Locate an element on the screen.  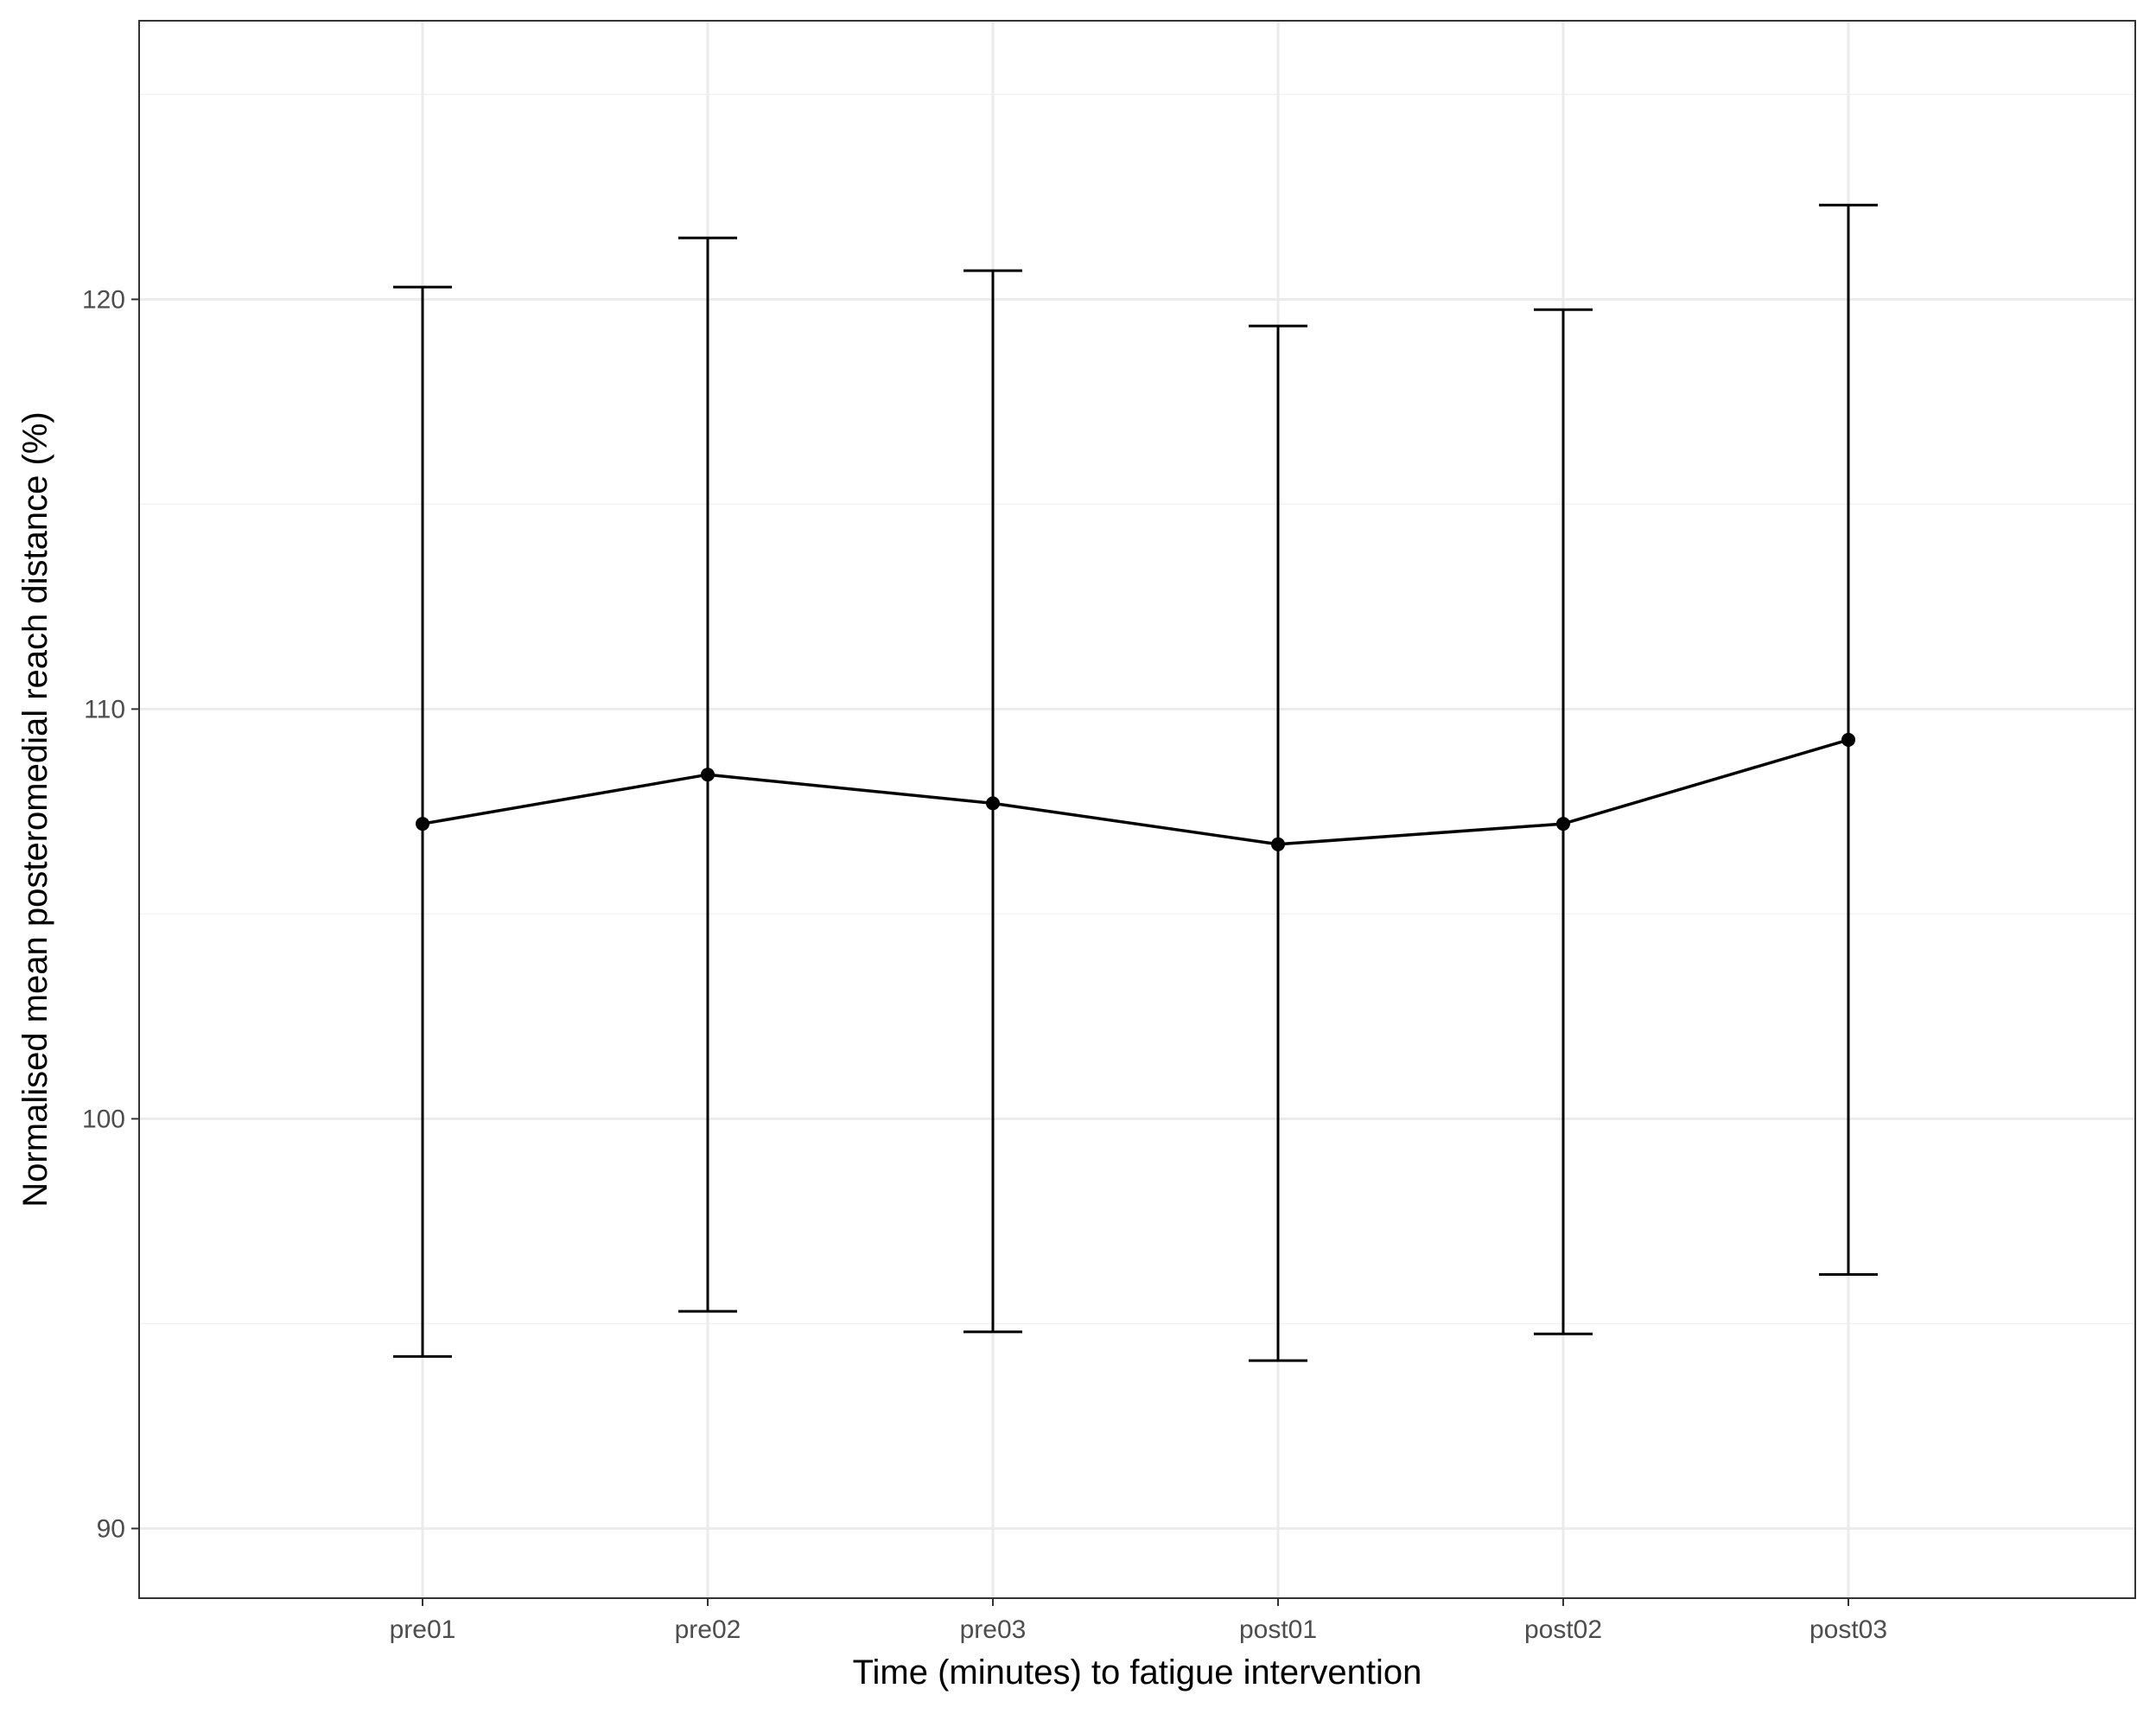
data-point-pre02 is located at coordinates (708, 775).